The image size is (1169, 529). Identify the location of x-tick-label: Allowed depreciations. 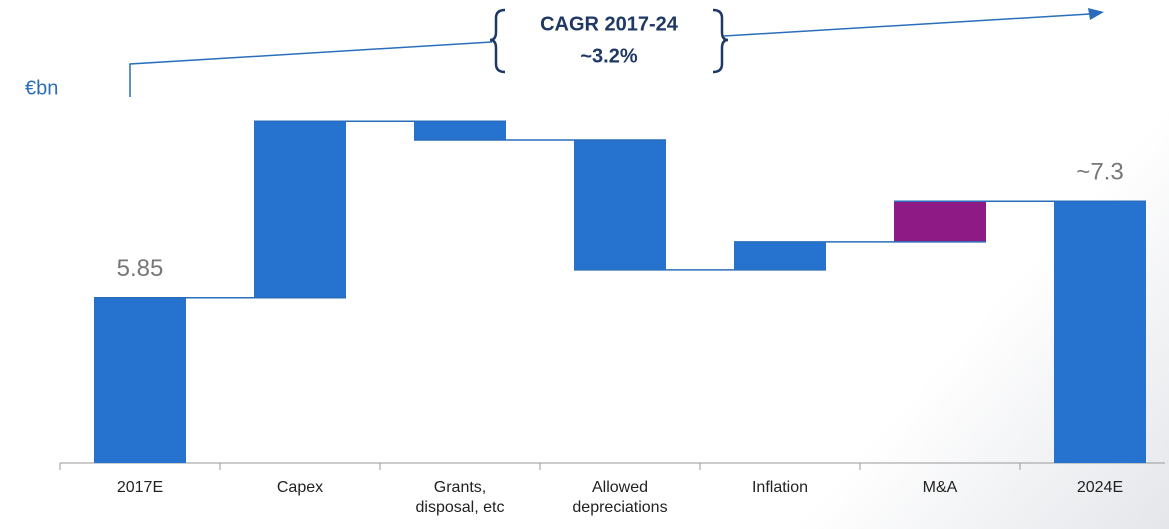
(620, 497).